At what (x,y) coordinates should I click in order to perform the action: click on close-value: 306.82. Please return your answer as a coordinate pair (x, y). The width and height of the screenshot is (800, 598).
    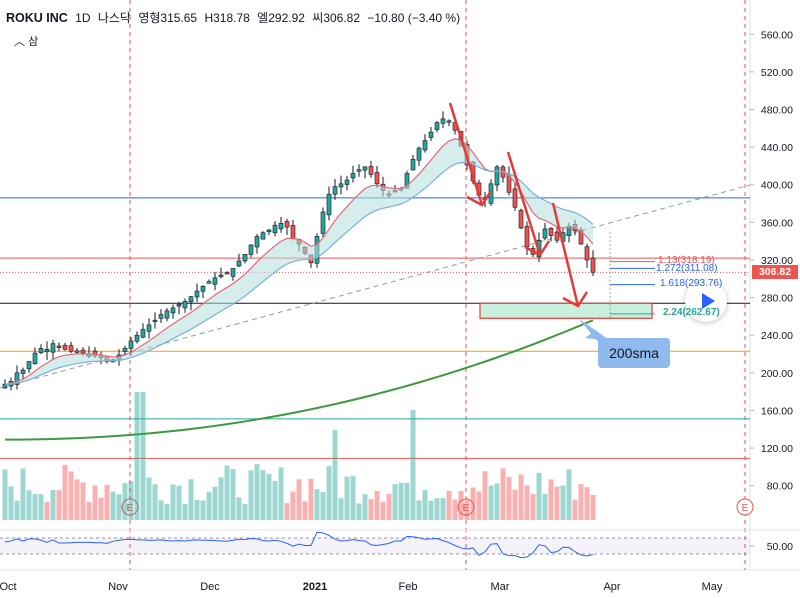
    Looking at the image, I should click on (342, 18).